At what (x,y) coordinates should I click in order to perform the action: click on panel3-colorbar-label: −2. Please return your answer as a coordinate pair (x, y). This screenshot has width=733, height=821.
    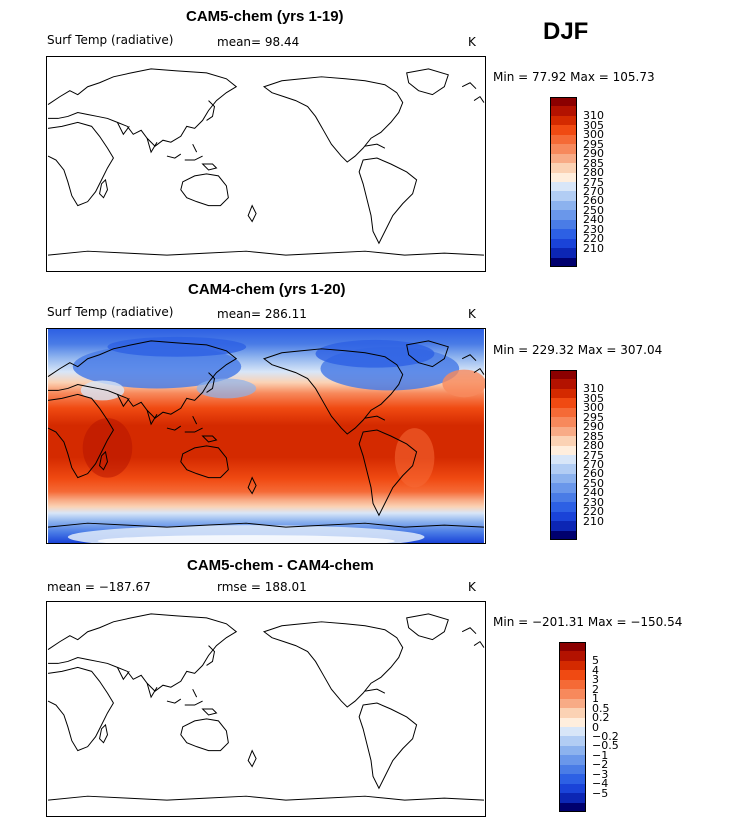
    Looking at the image, I should click on (600, 765).